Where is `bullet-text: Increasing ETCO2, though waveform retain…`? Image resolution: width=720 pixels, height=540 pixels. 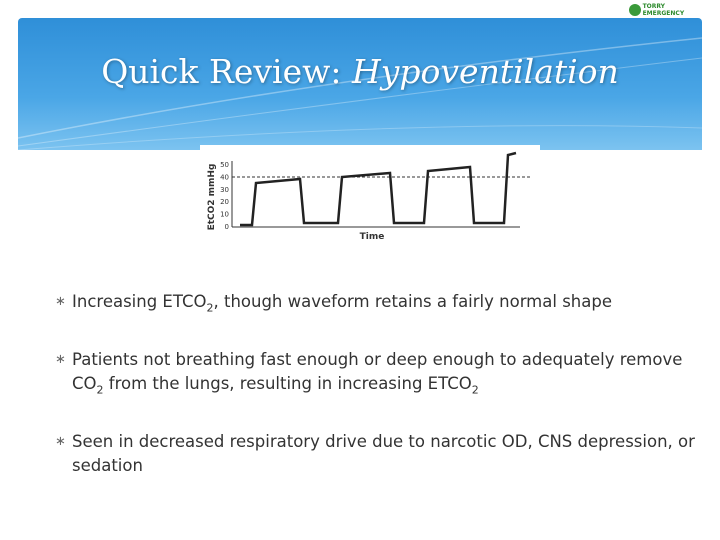
bullet-text: Increasing ETCO2, though waveform retain… is located at coordinates (342, 305).